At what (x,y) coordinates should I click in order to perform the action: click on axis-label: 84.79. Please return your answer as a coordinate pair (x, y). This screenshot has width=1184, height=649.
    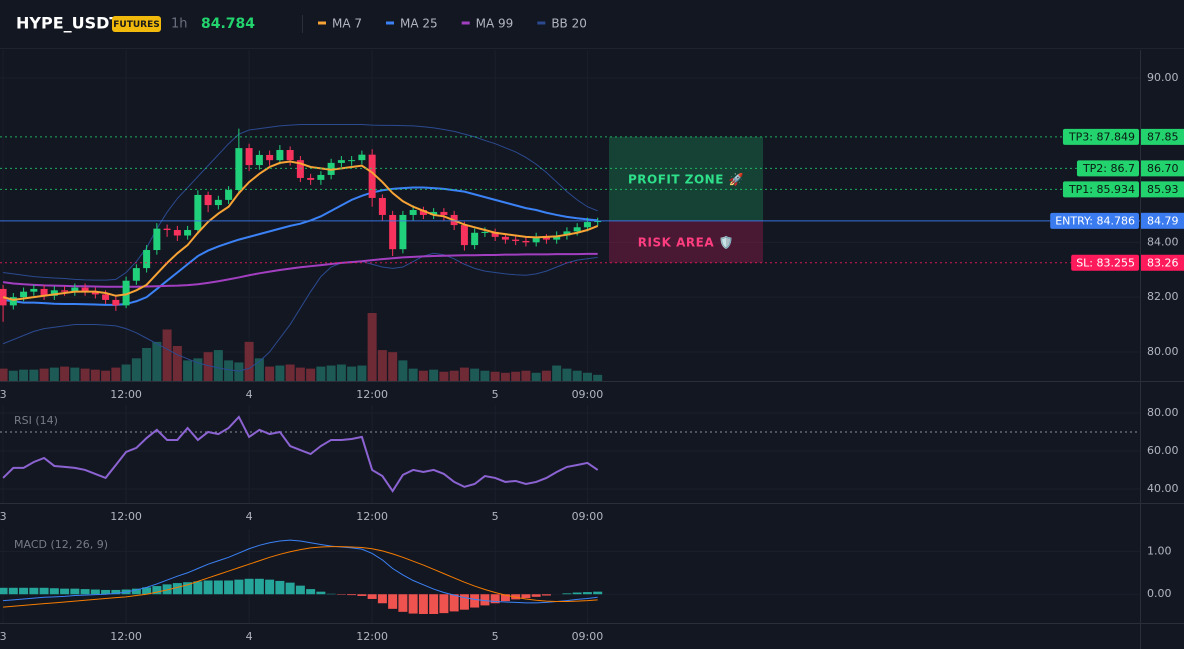
    Looking at the image, I should click on (1163, 220).